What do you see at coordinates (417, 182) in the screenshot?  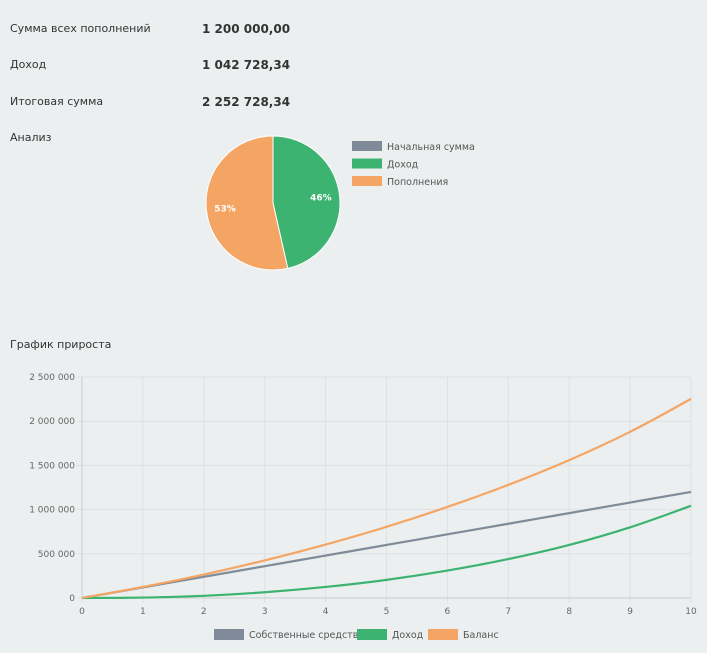 I see `legend-label: Пополнения` at bounding box center [417, 182].